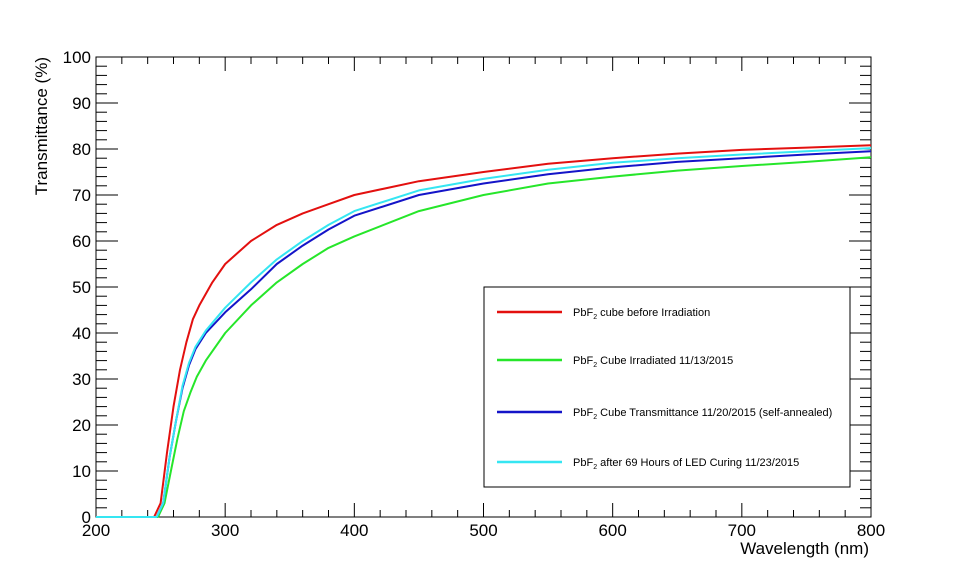 This screenshot has height=575, width=968. Describe the element at coordinates (81, 425) in the screenshot. I see `y-tick-label: 20` at that location.